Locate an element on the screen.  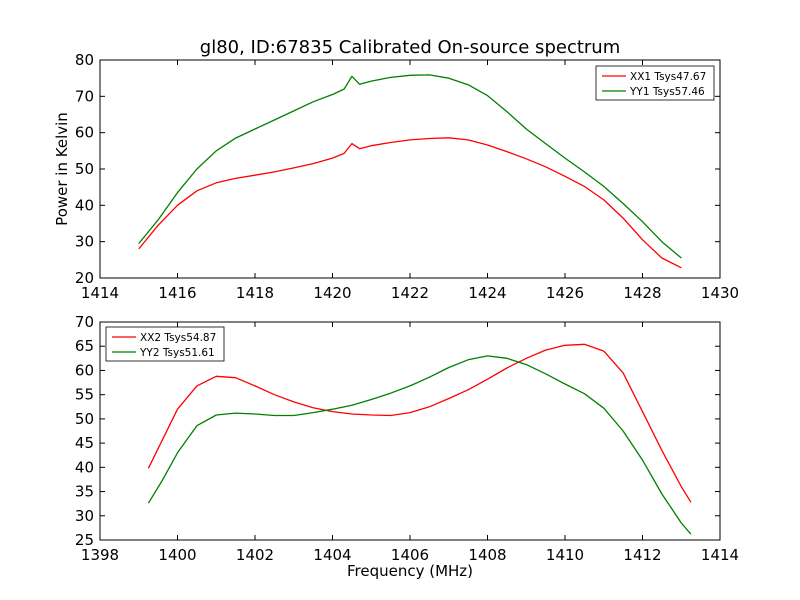
legend-label: YY1 Tsys57.46 is located at coordinates (667, 92).